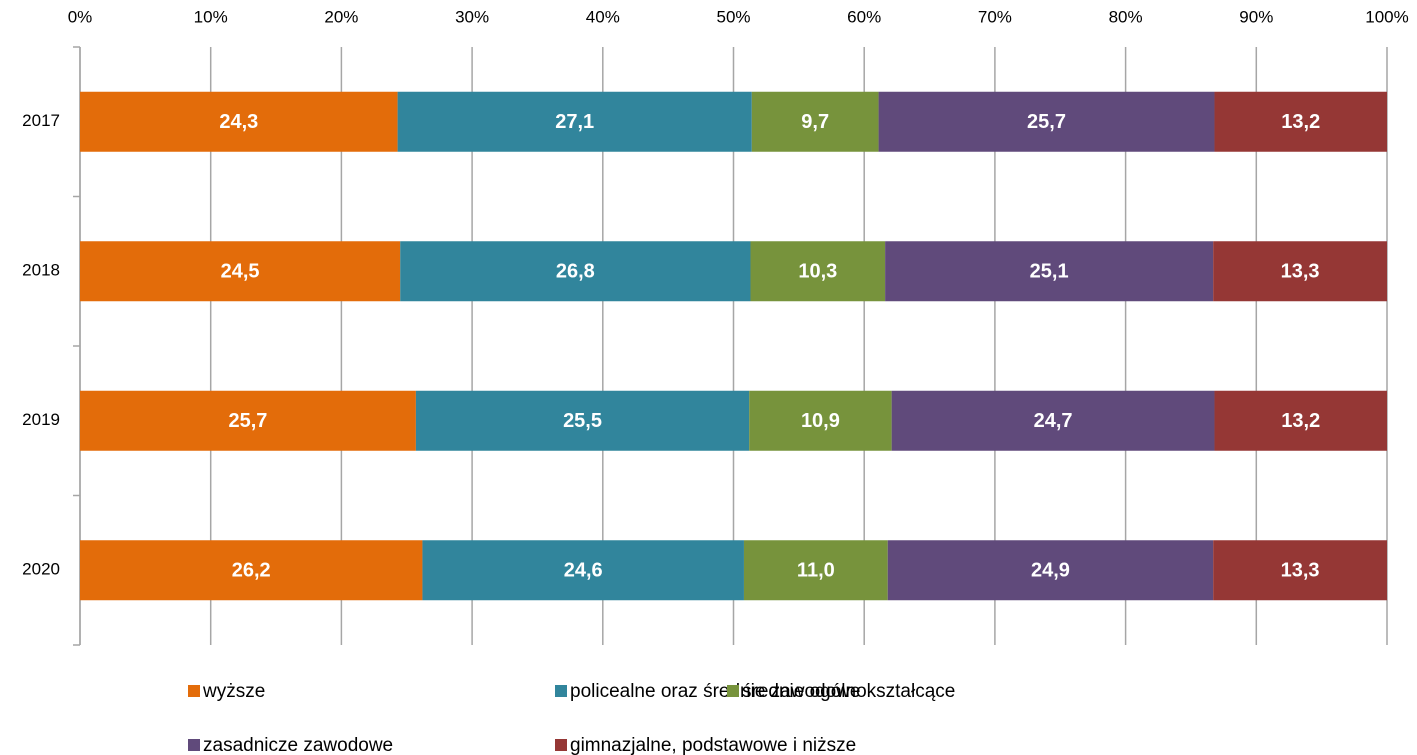 The height and width of the screenshot is (755, 1417). Describe the element at coordinates (603, 16) in the screenshot. I see `x-tick-label: 40%` at that location.